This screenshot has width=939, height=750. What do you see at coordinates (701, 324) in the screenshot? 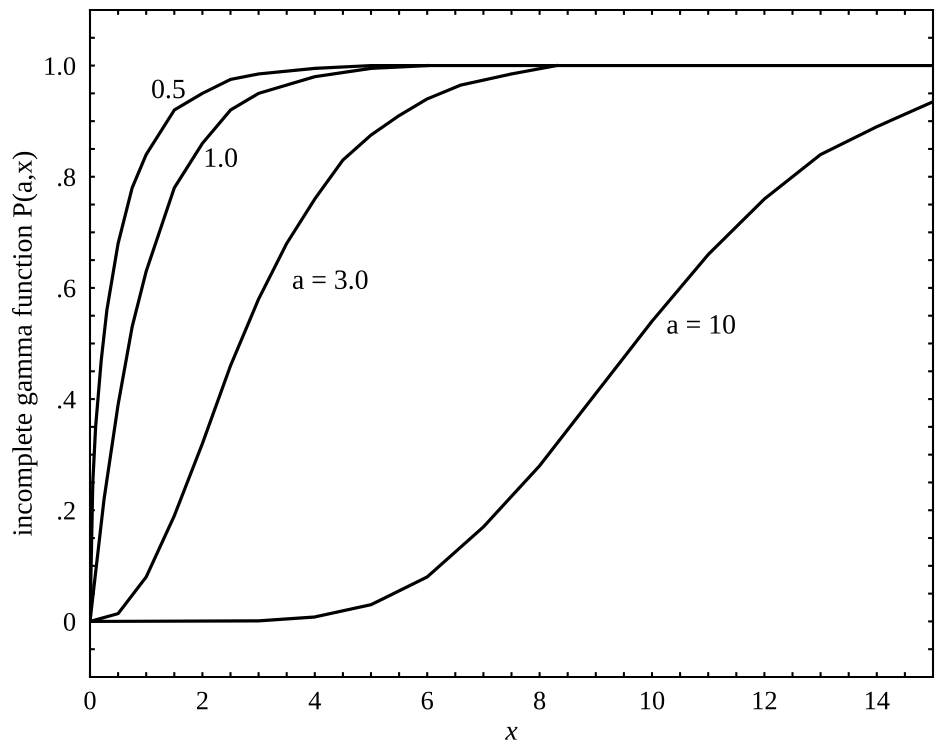
I see `series-label: a = 10` at bounding box center [701, 324].